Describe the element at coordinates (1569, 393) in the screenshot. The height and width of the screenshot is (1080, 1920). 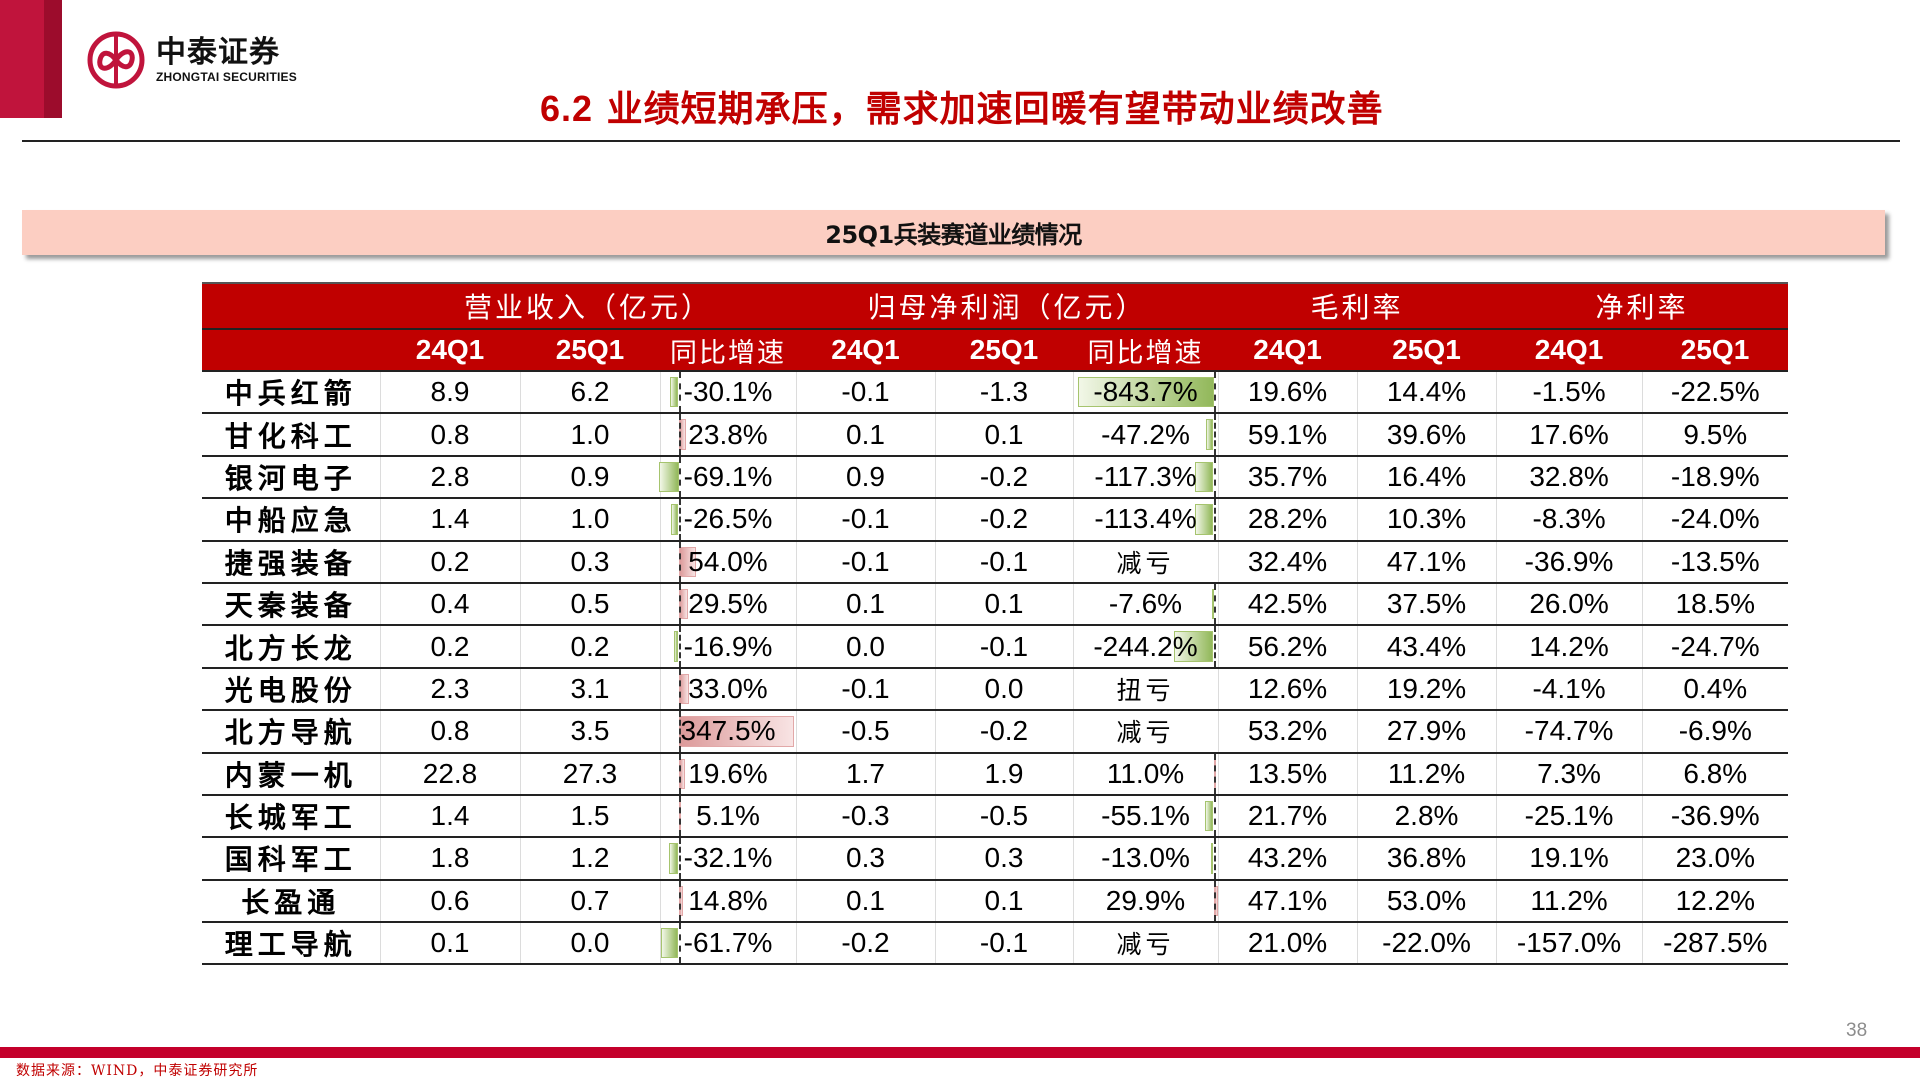
I see `net-margin-24q1: -1.5%` at that location.